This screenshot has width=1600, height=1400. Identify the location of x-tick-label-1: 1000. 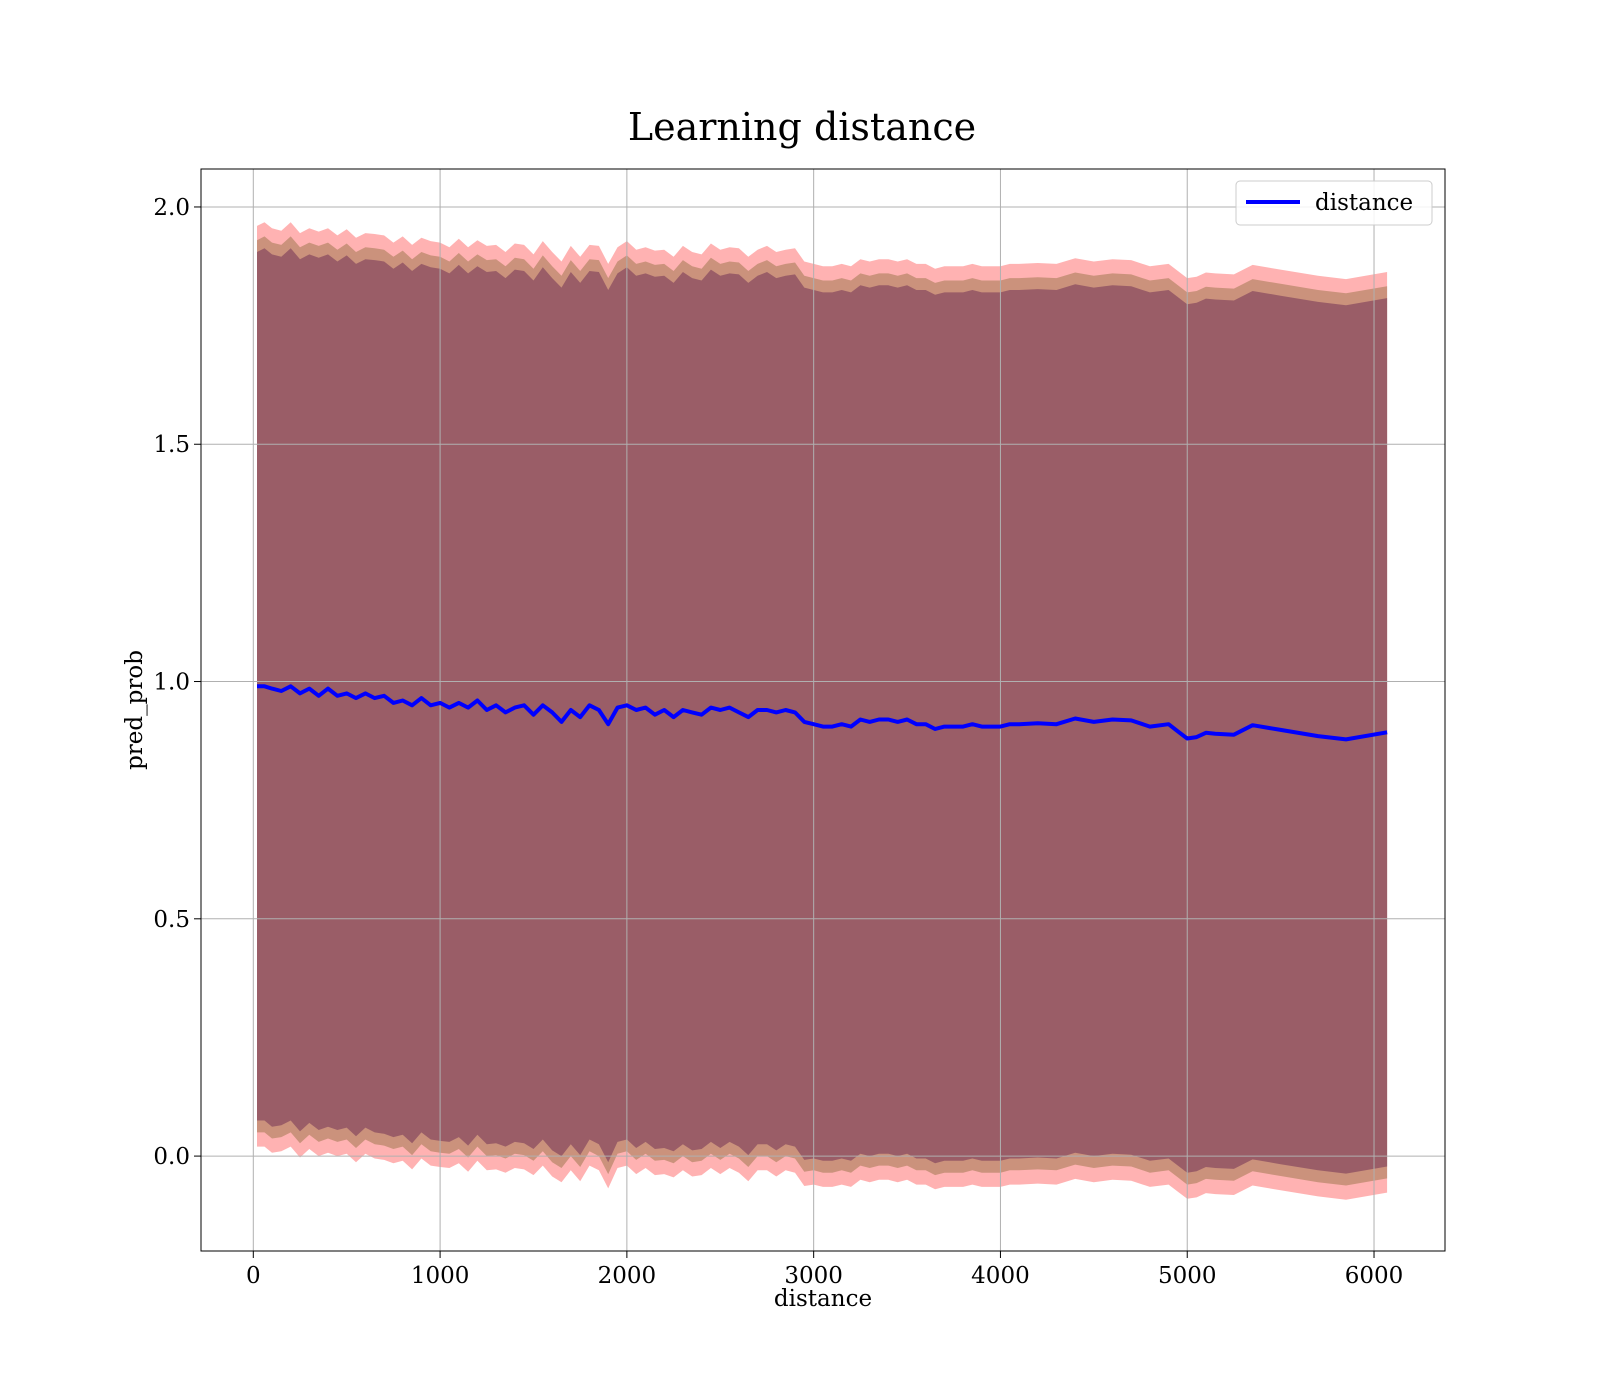
(440, 1276).